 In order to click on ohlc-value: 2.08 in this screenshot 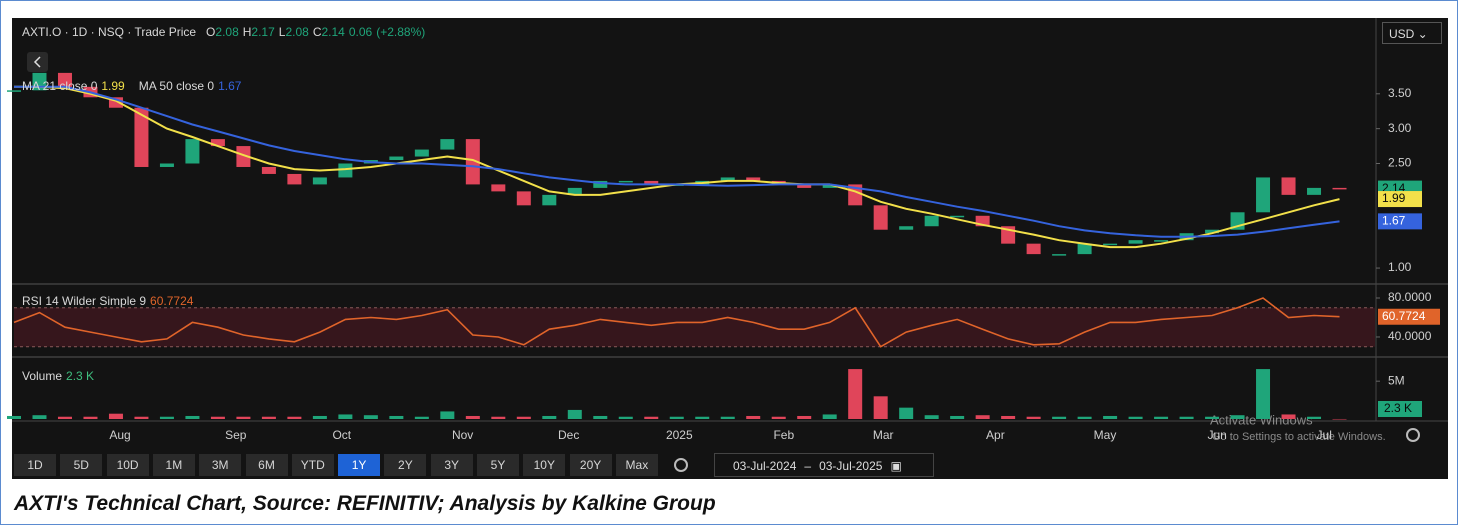, I will do `click(297, 32)`.